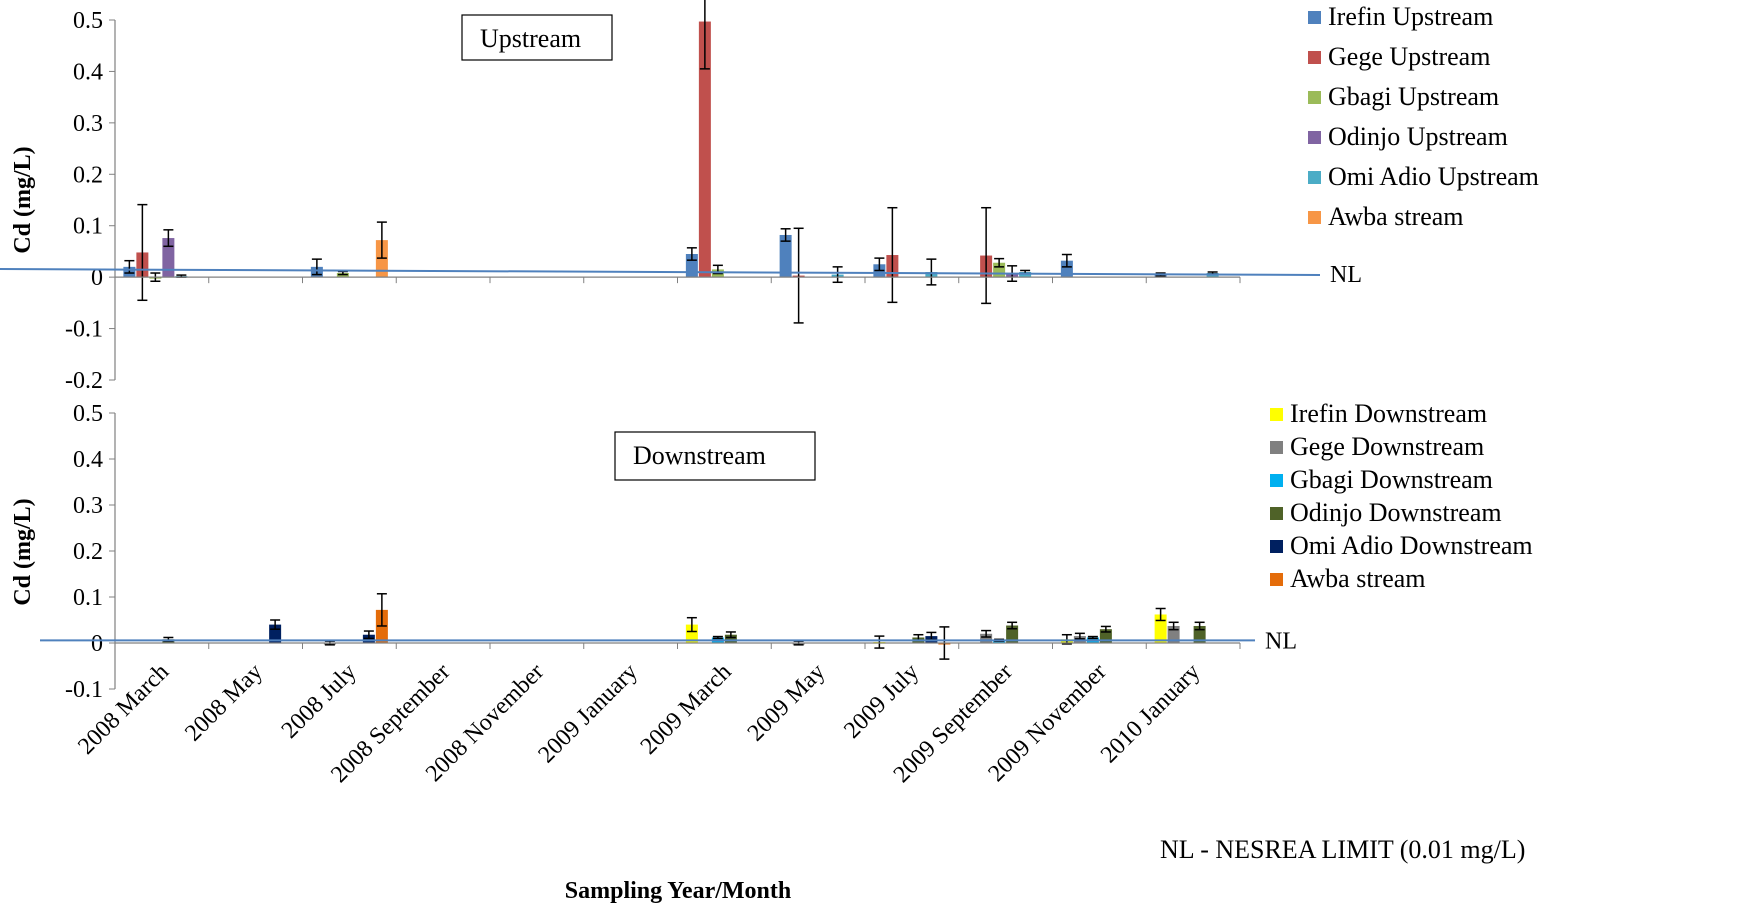 Image resolution: width=1753 pixels, height=911 pixels. Describe the element at coordinates (881, 701) in the screenshot. I see `x-tick-label: 2009 July` at that location.